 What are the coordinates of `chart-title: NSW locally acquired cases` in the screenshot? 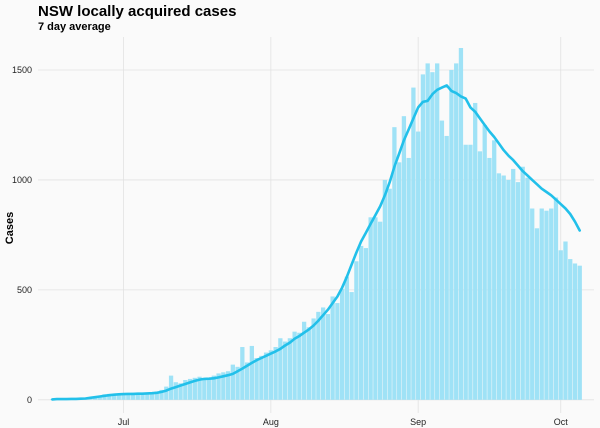 It's located at (137, 11).